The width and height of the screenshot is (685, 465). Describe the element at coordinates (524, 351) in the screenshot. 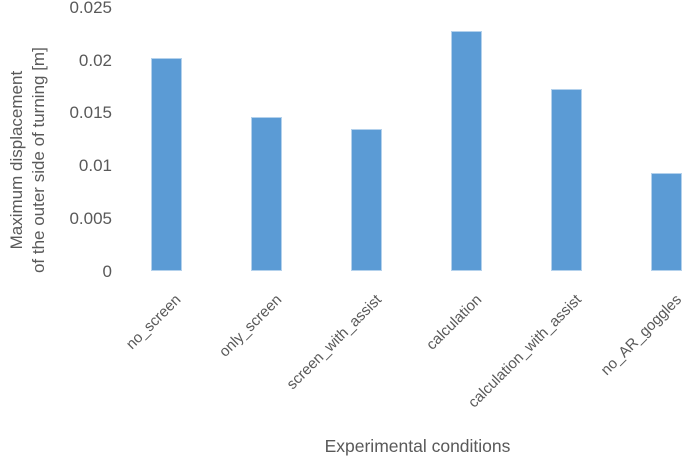

I see `x-category-label: calculation_with_assist` at that location.